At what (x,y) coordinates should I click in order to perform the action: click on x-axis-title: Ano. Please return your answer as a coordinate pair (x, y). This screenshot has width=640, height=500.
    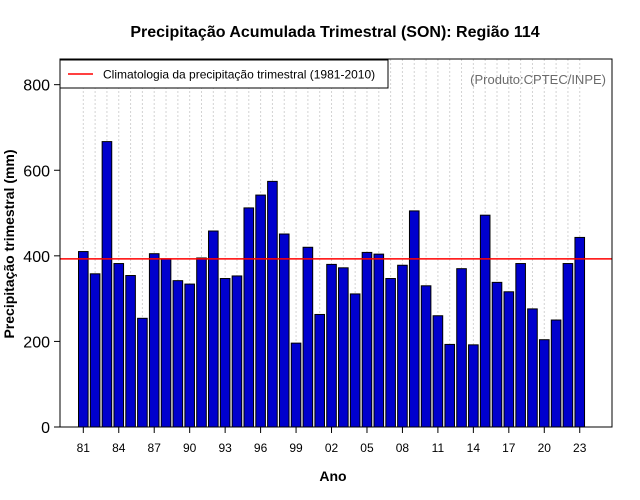
    Looking at the image, I should click on (332, 476).